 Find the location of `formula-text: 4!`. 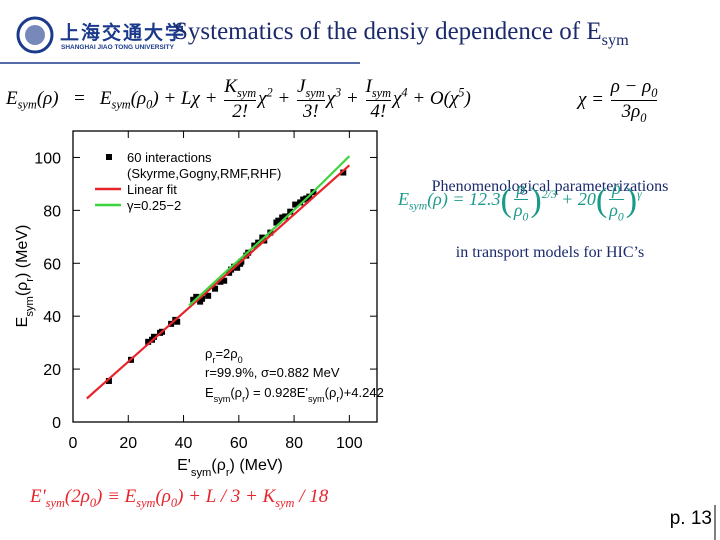

formula-text: 4! is located at coordinates (378, 111).